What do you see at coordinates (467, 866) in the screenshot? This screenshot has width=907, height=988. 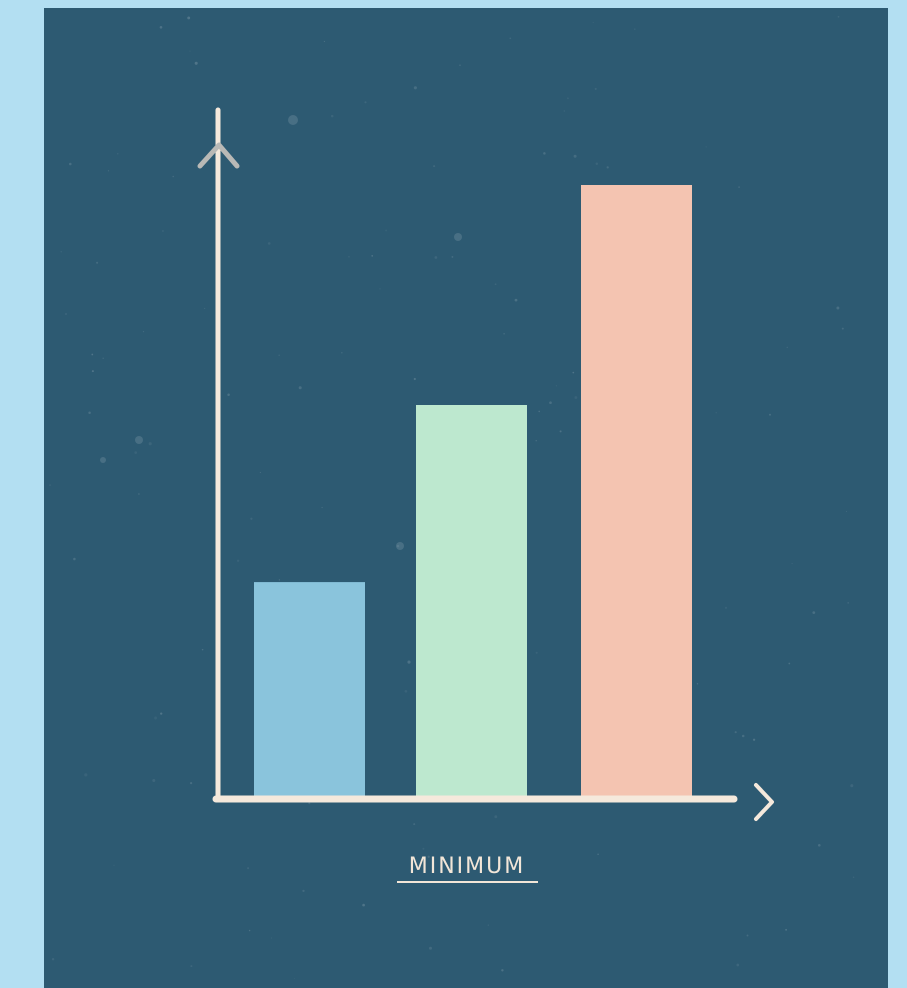 I see `x-axis-label: MINIMUM` at bounding box center [467, 866].